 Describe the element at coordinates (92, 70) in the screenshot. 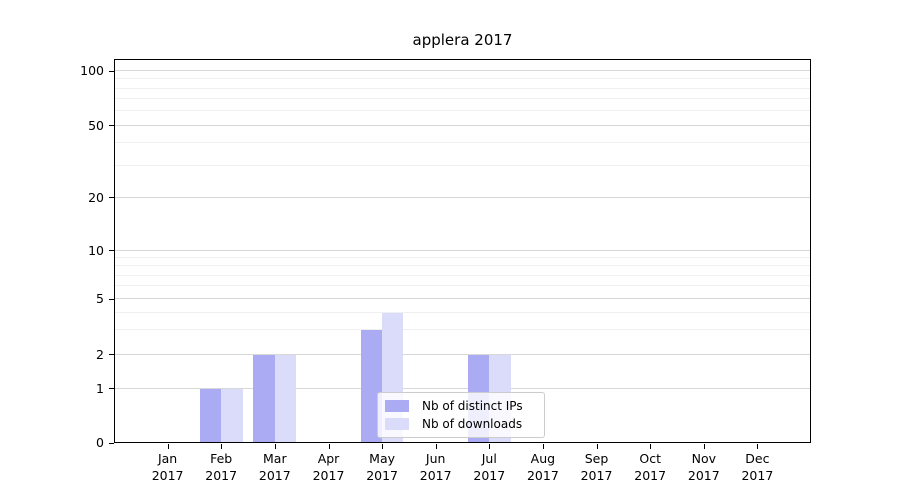

I see `y-tick-label: 100` at that location.